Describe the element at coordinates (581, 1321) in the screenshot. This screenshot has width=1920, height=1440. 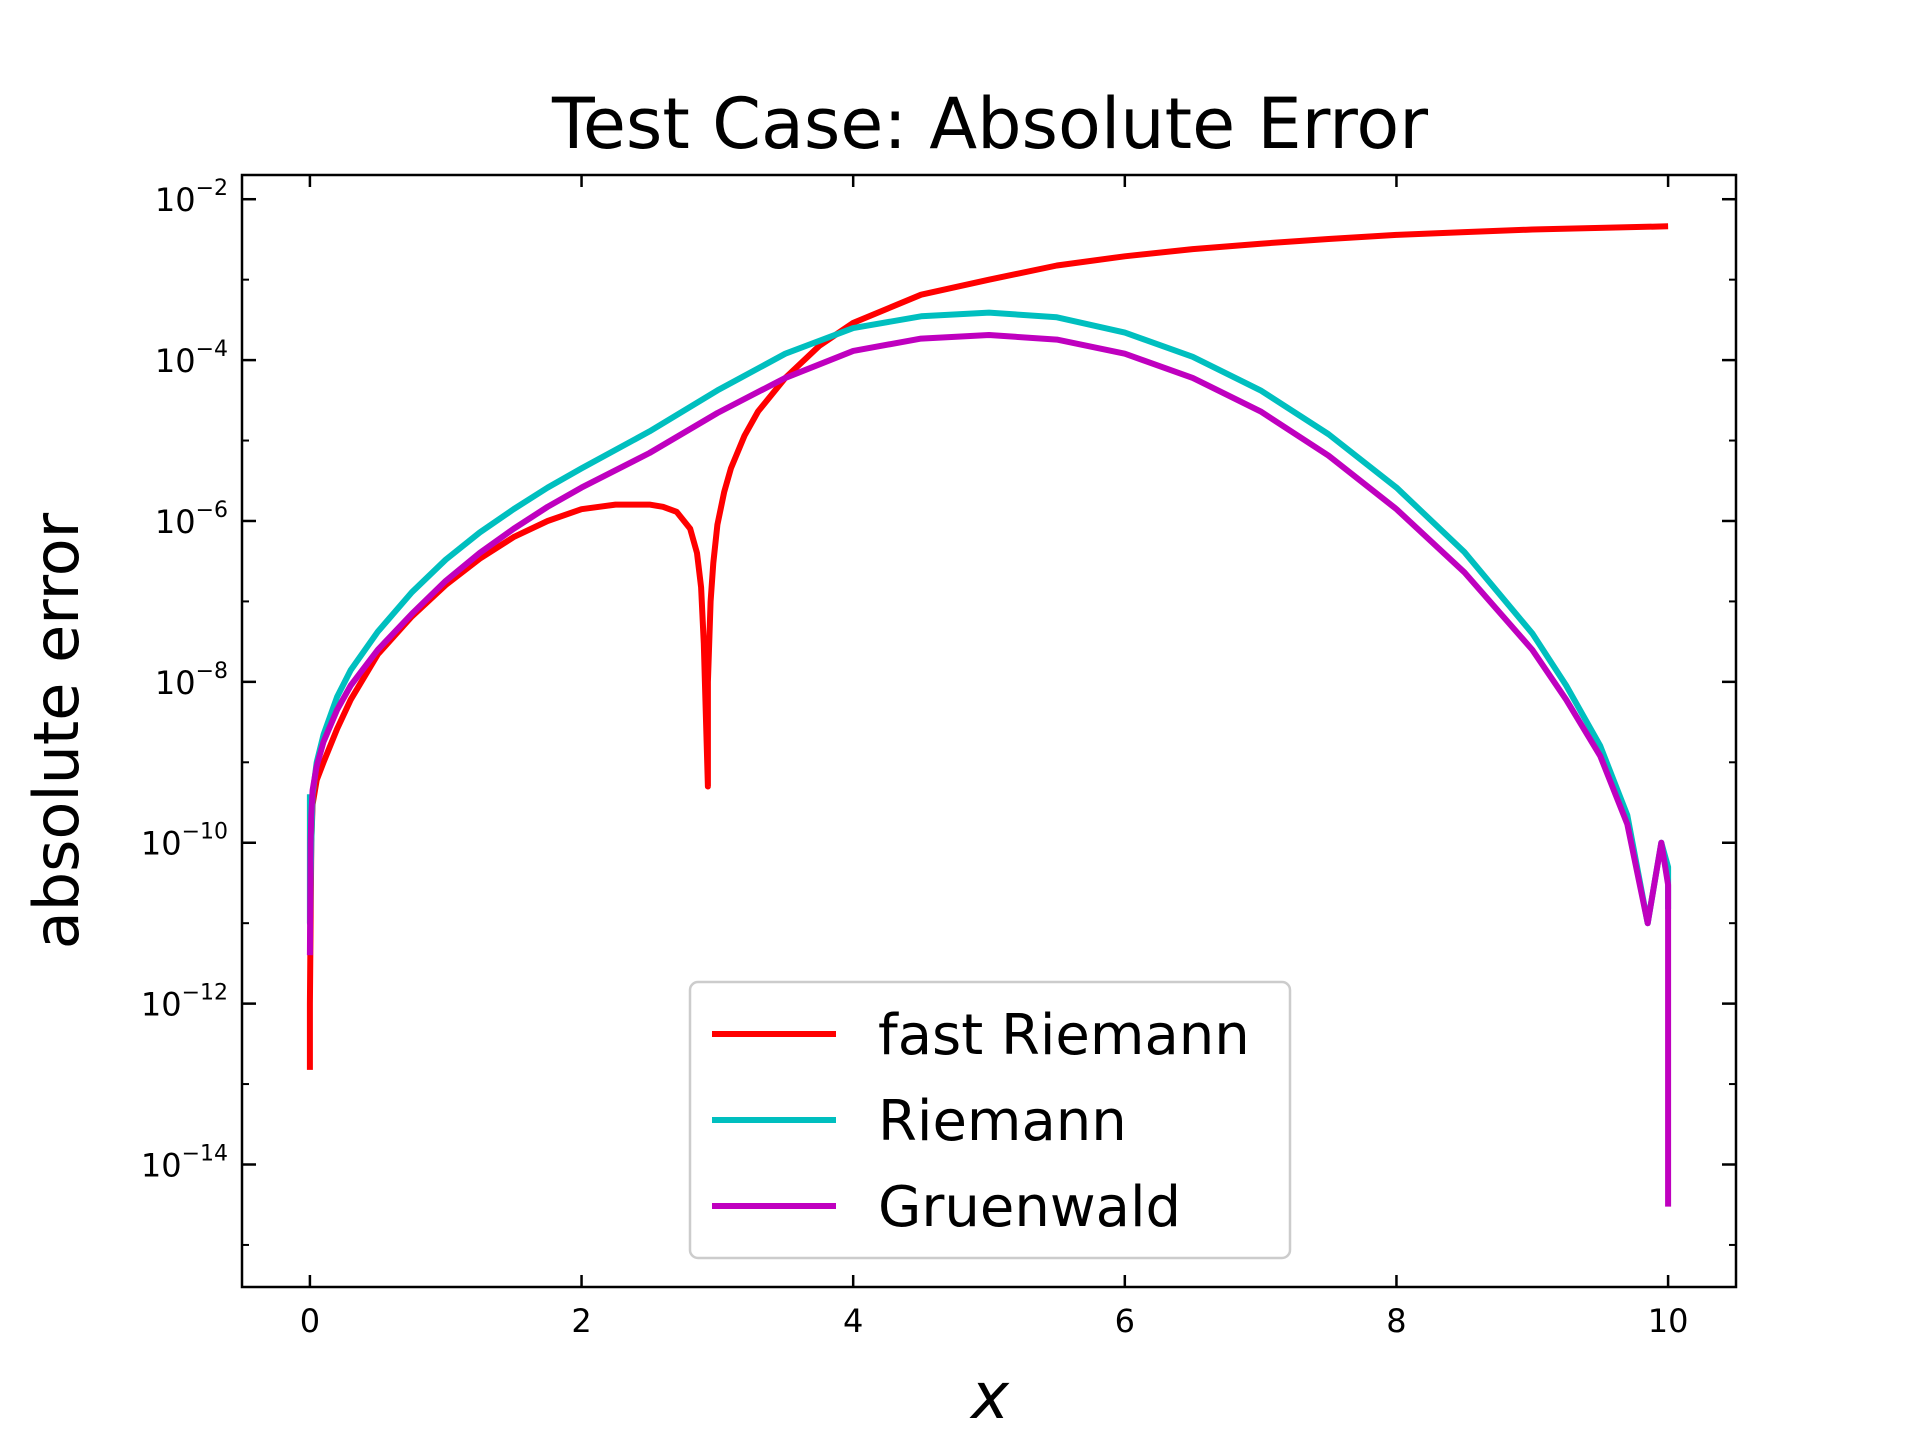
I see `x-tick-label-1: 2` at that location.